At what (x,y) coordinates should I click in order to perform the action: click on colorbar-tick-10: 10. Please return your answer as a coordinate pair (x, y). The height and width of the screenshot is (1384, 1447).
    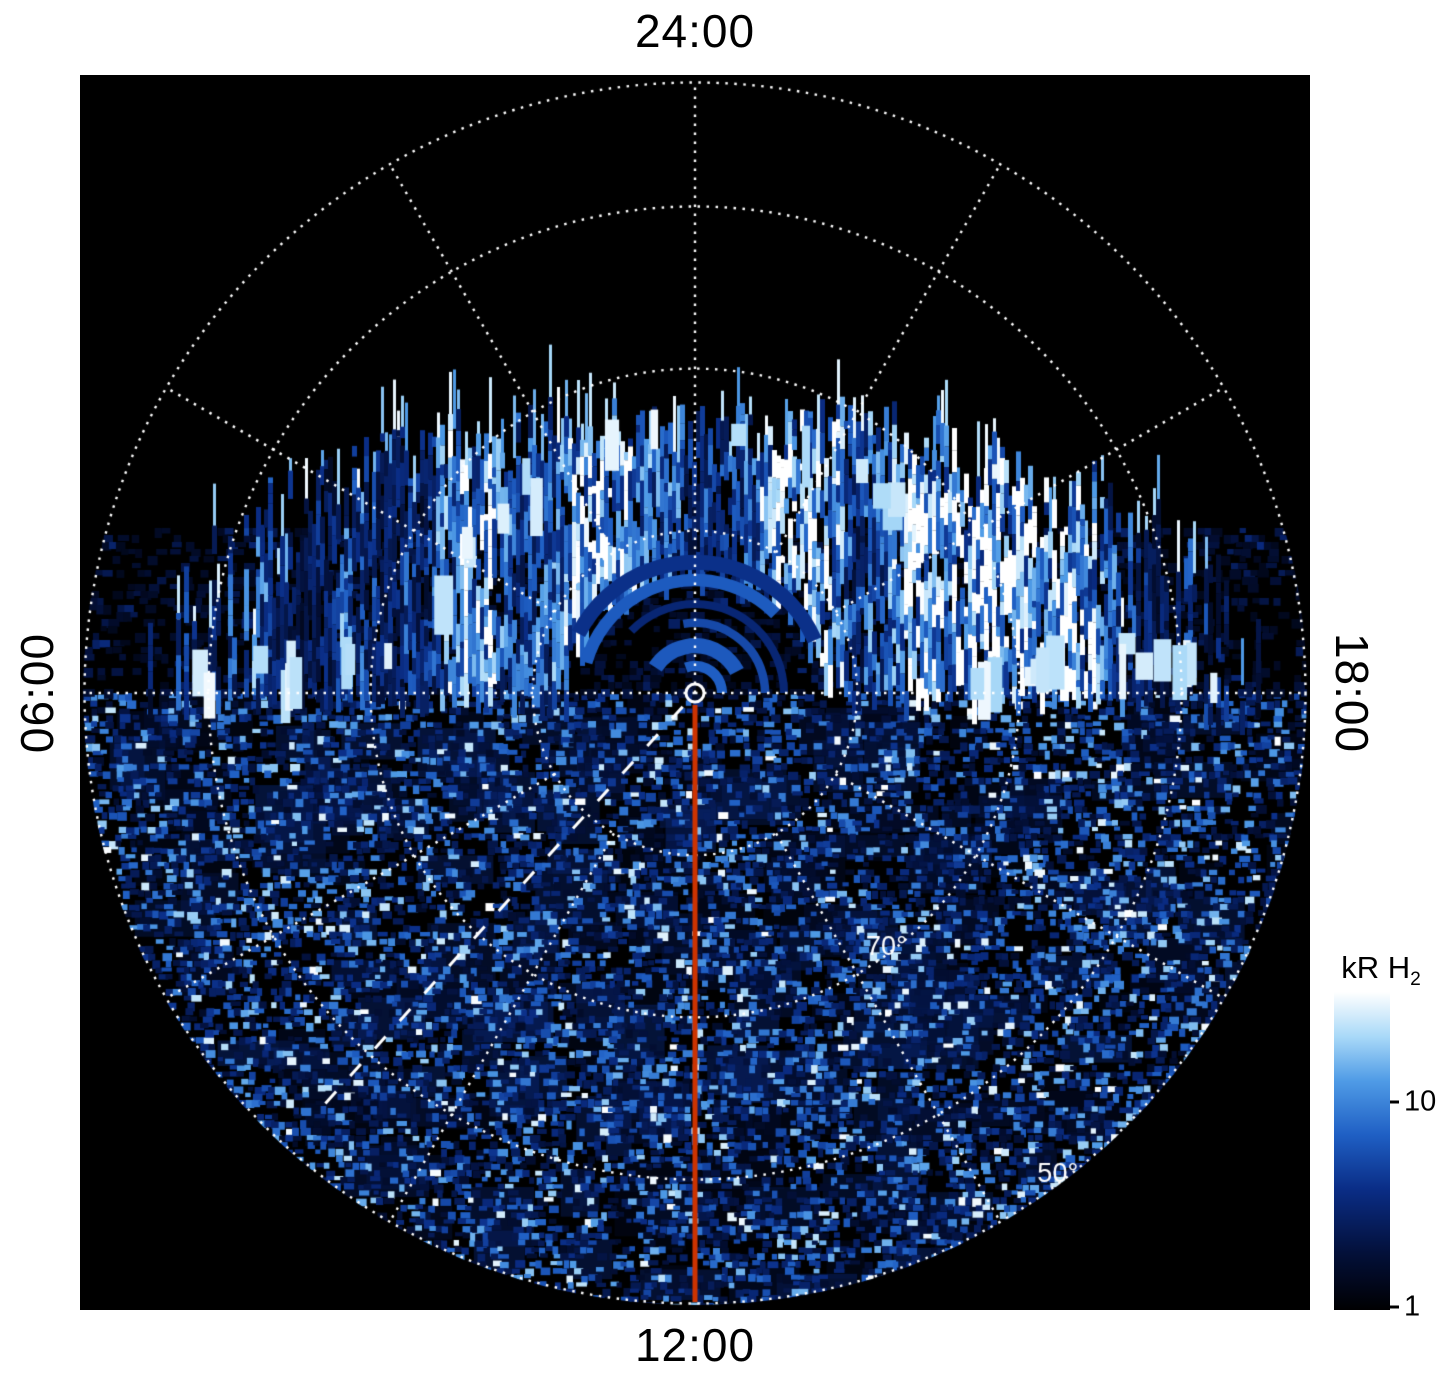
    Looking at the image, I should click on (1413, 1101).